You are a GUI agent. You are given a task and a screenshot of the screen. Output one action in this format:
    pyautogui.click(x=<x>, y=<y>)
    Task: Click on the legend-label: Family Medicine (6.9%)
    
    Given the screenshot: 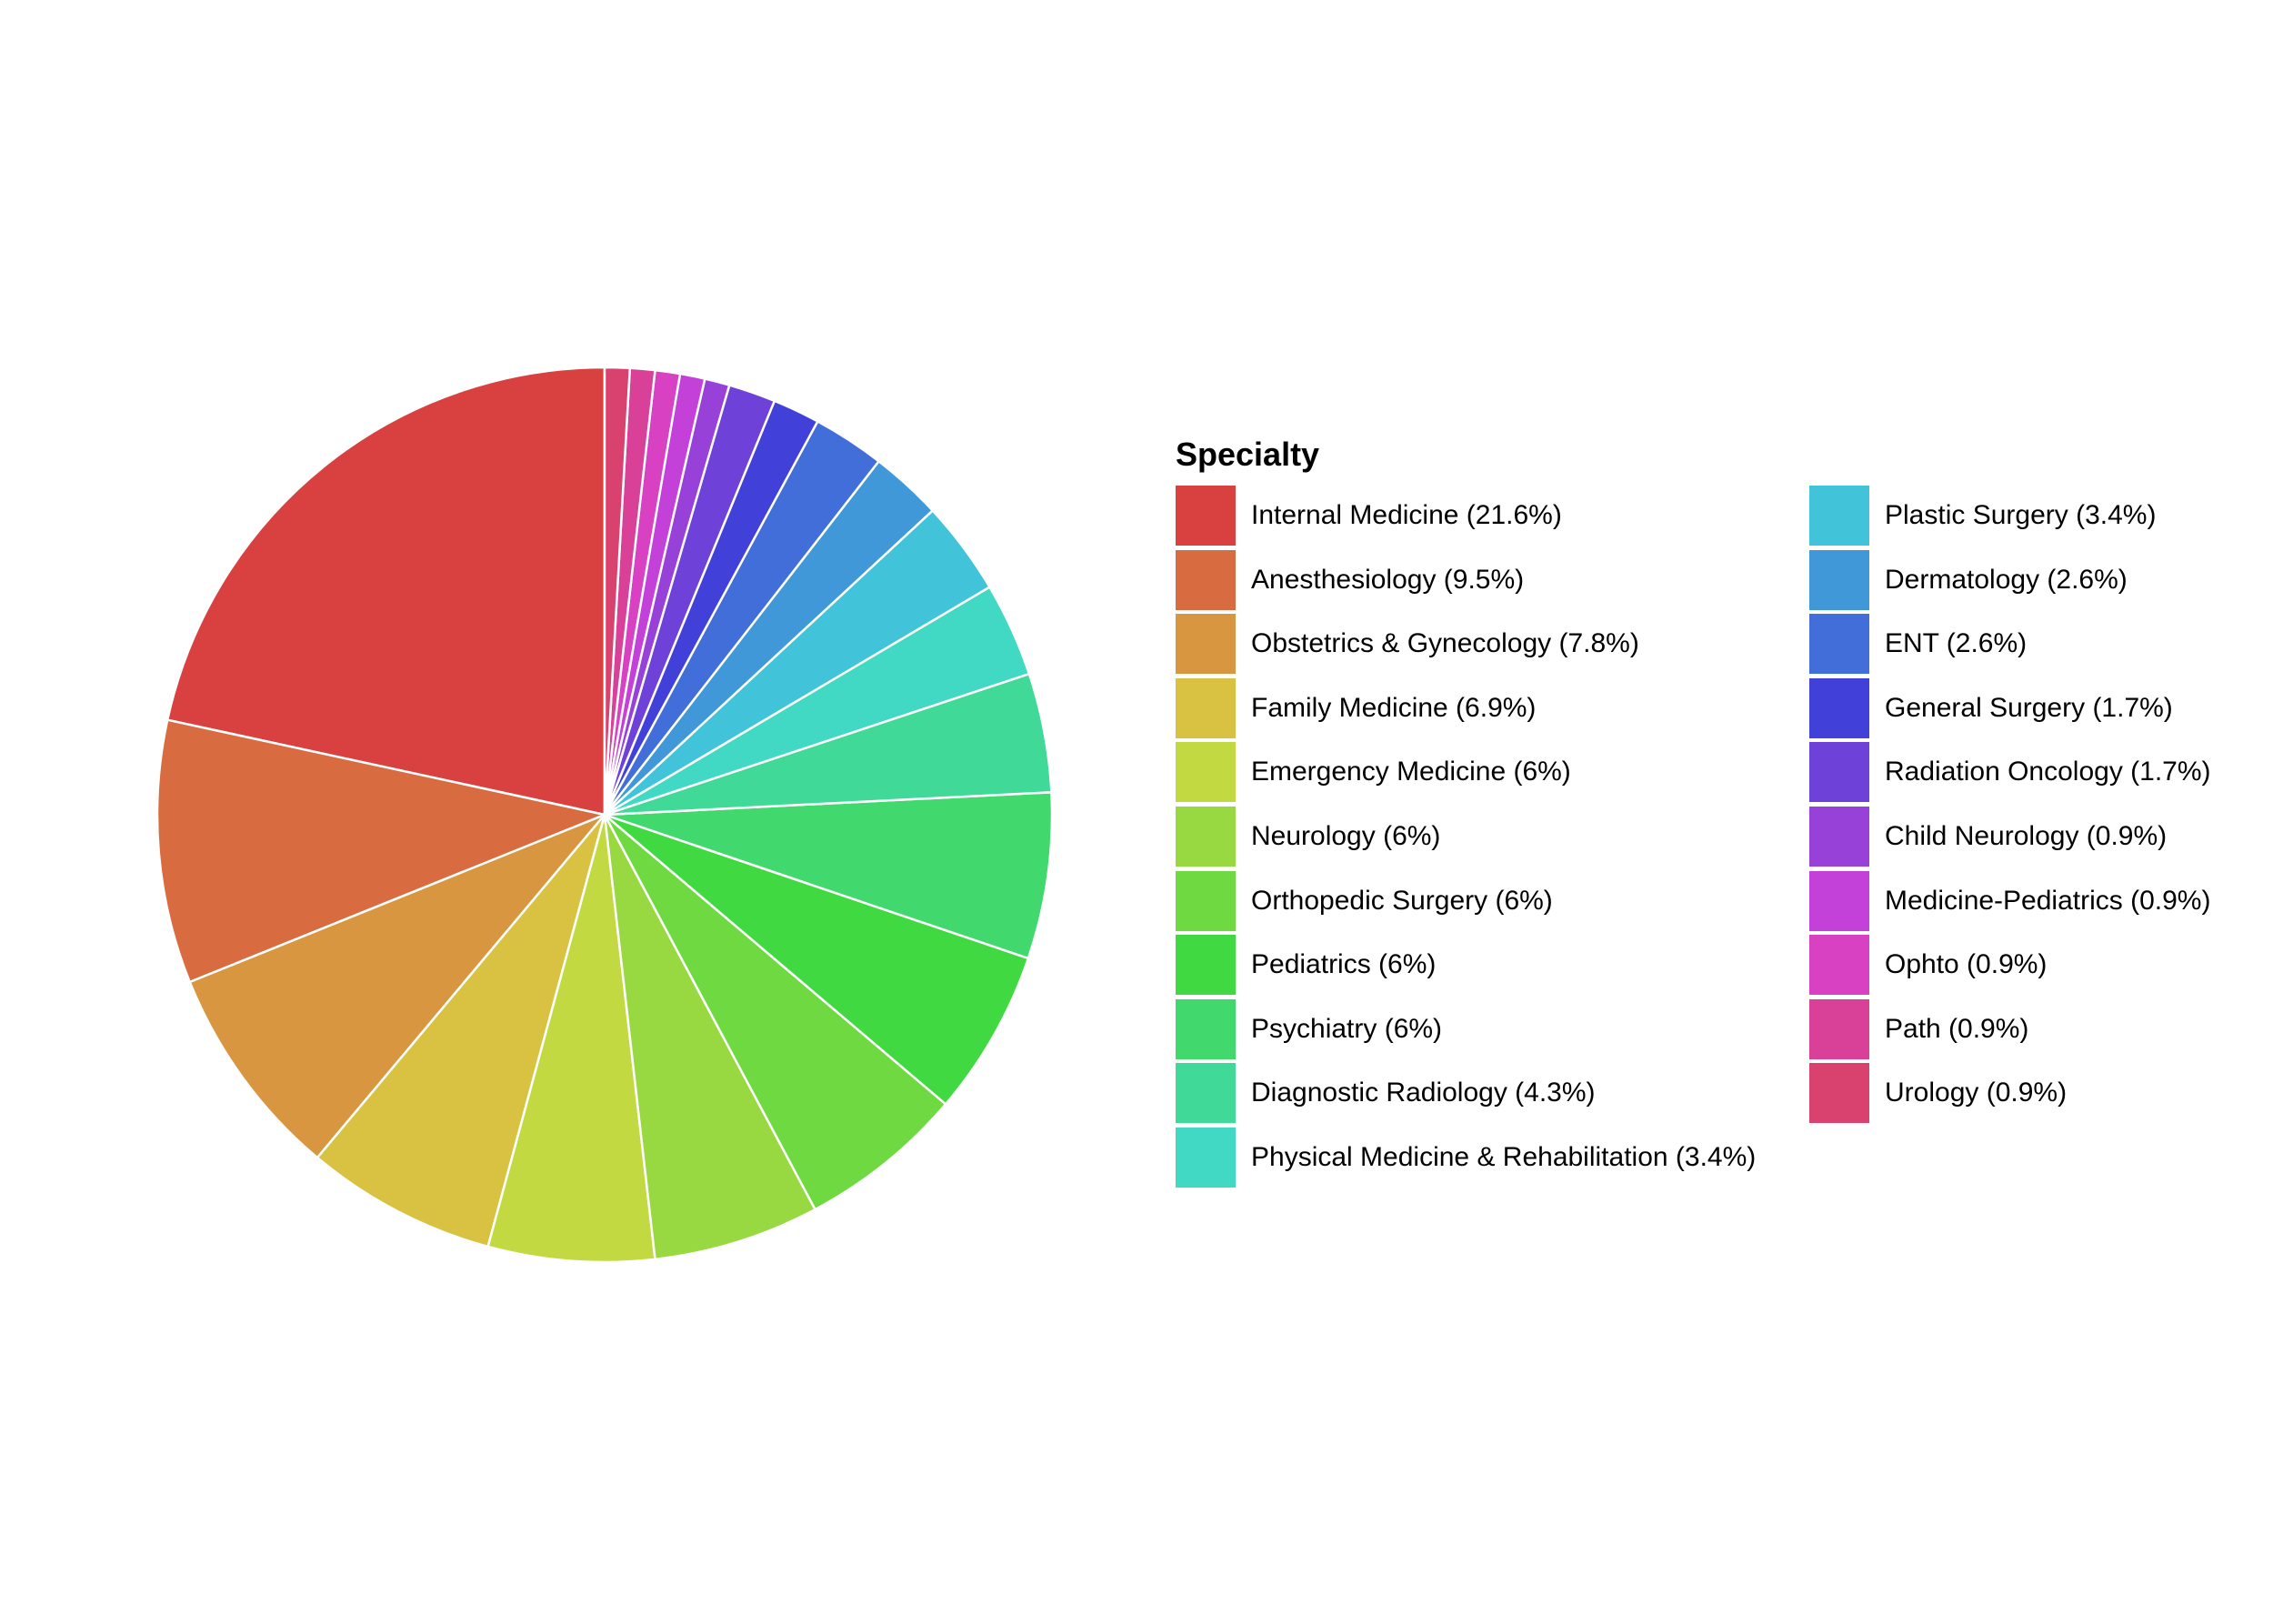 What is the action you would take?
    pyautogui.click(x=1394, y=707)
    